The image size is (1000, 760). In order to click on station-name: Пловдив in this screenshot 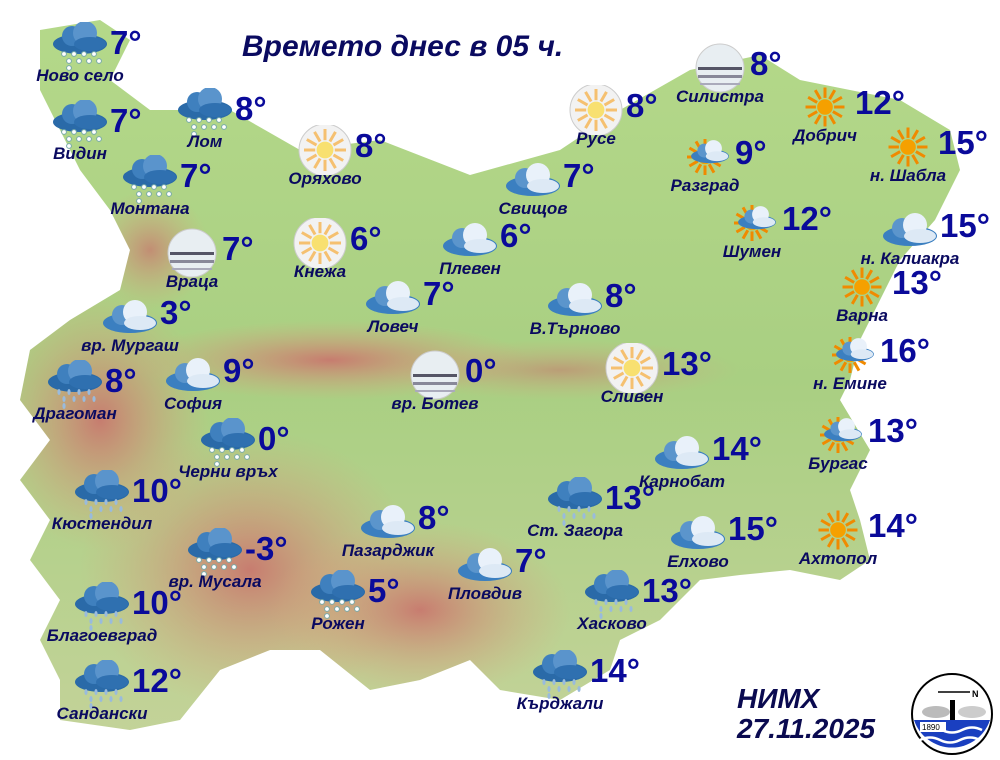, I will do `click(485, 593)`.